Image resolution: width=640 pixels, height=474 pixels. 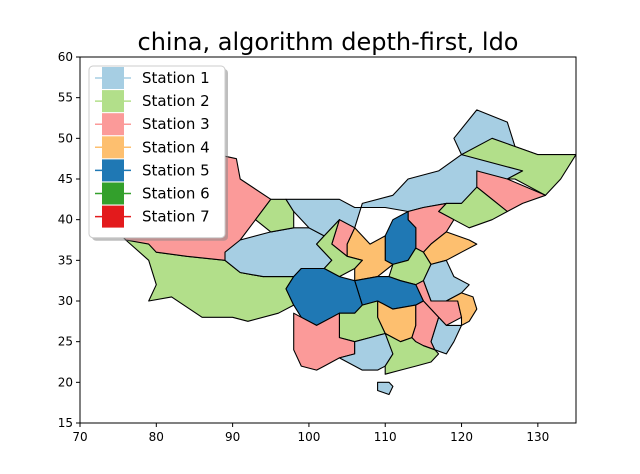 I want to click on y-tick-label: 40, so click(x=65, y=220).